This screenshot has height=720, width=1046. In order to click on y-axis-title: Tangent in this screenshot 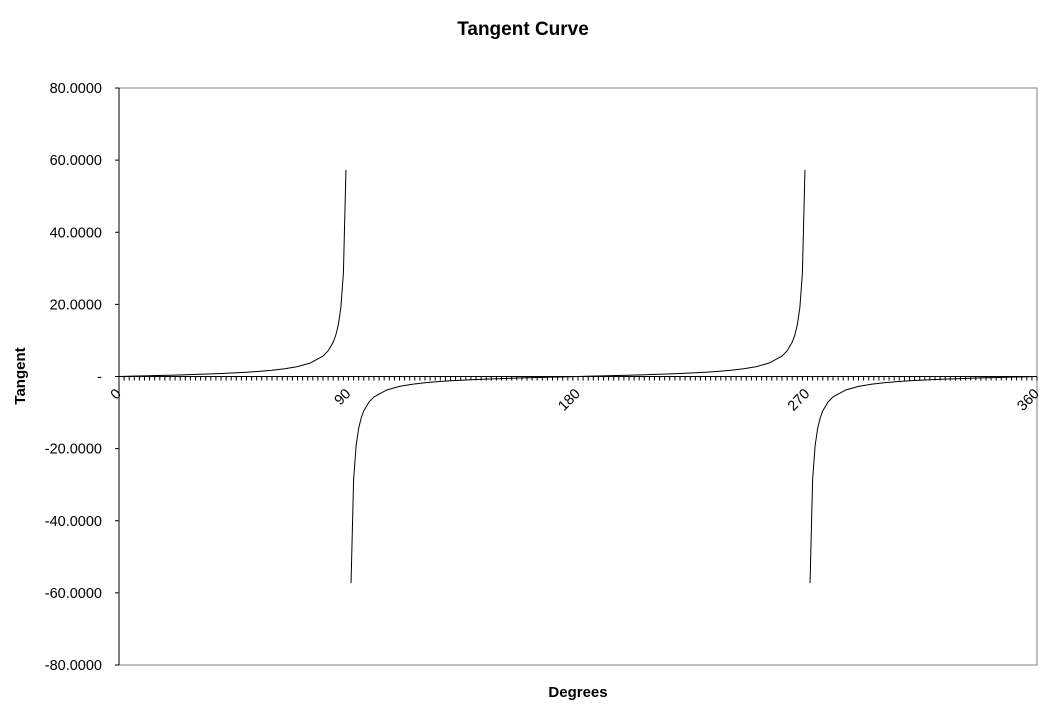, I will do `click(20, 375)`.